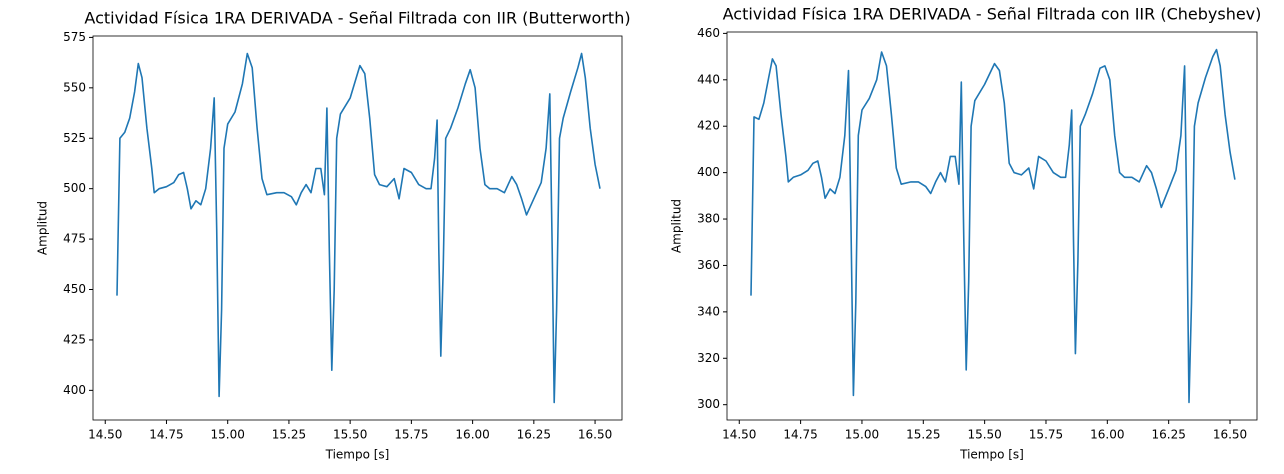  Describe the element at coordinates (708, 79) in the screenshot. I see `y-tick-label: 440` at that location.